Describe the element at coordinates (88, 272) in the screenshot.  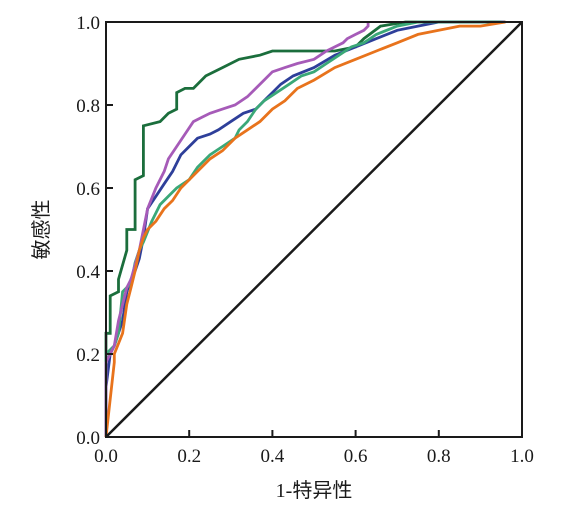
I see `y-tick-label: 0.4` at that location.